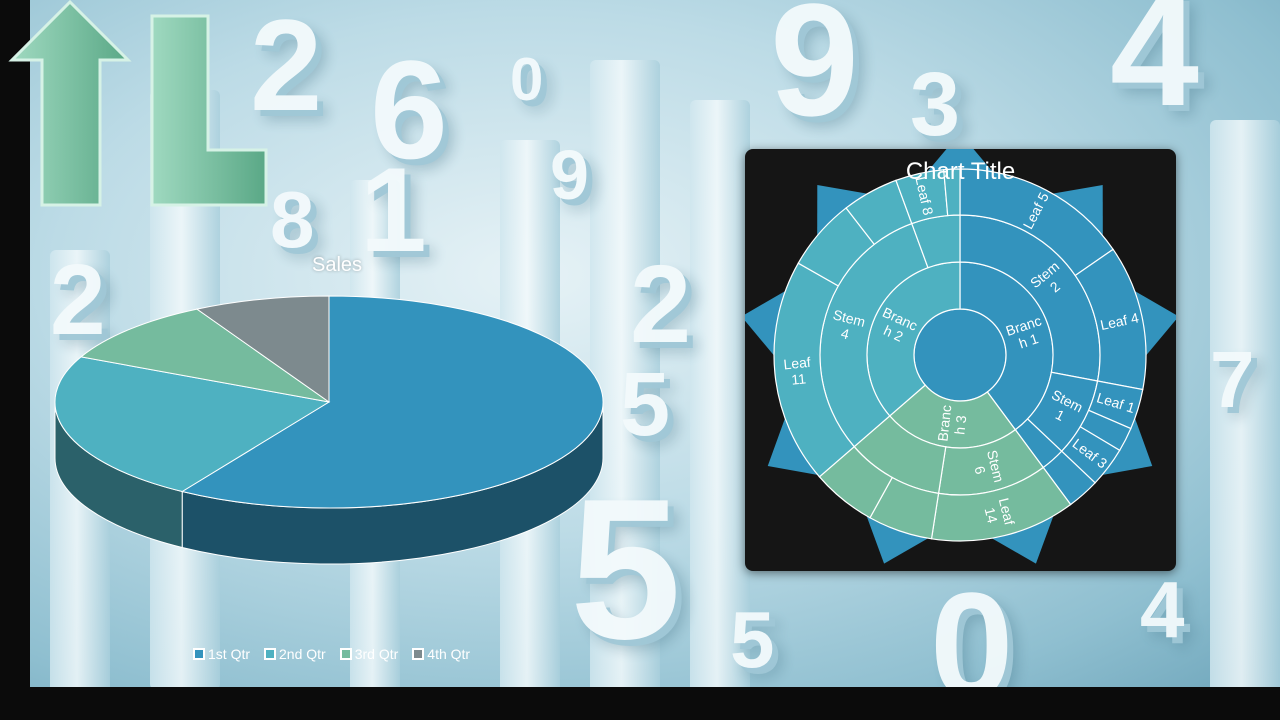 This screenshot has height=720, width=1280. I want to click on legend-item: 2nd Qtr, so click(295, 654).